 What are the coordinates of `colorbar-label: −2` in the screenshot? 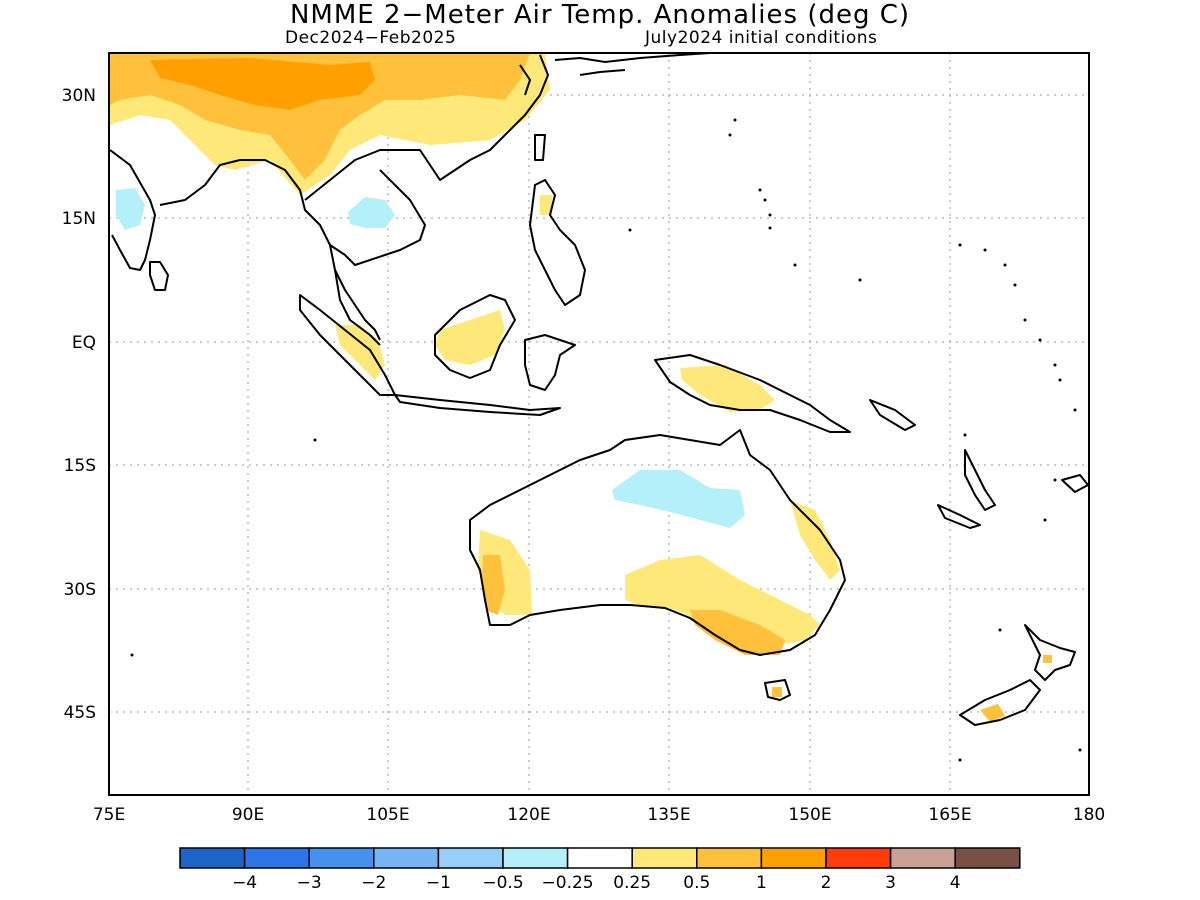 It's located at (373, 883).